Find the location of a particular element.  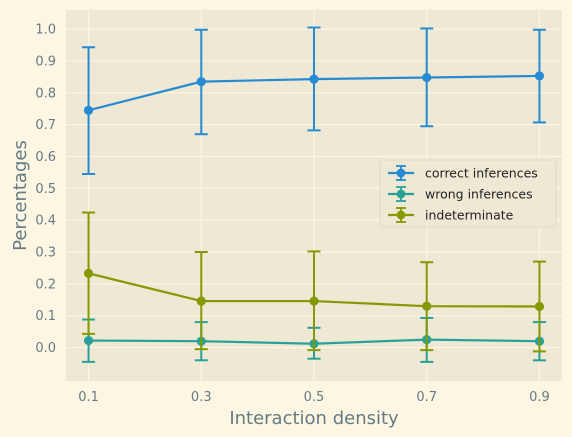

y-tick-label: 0.4 is located at coordinates (45, 221).